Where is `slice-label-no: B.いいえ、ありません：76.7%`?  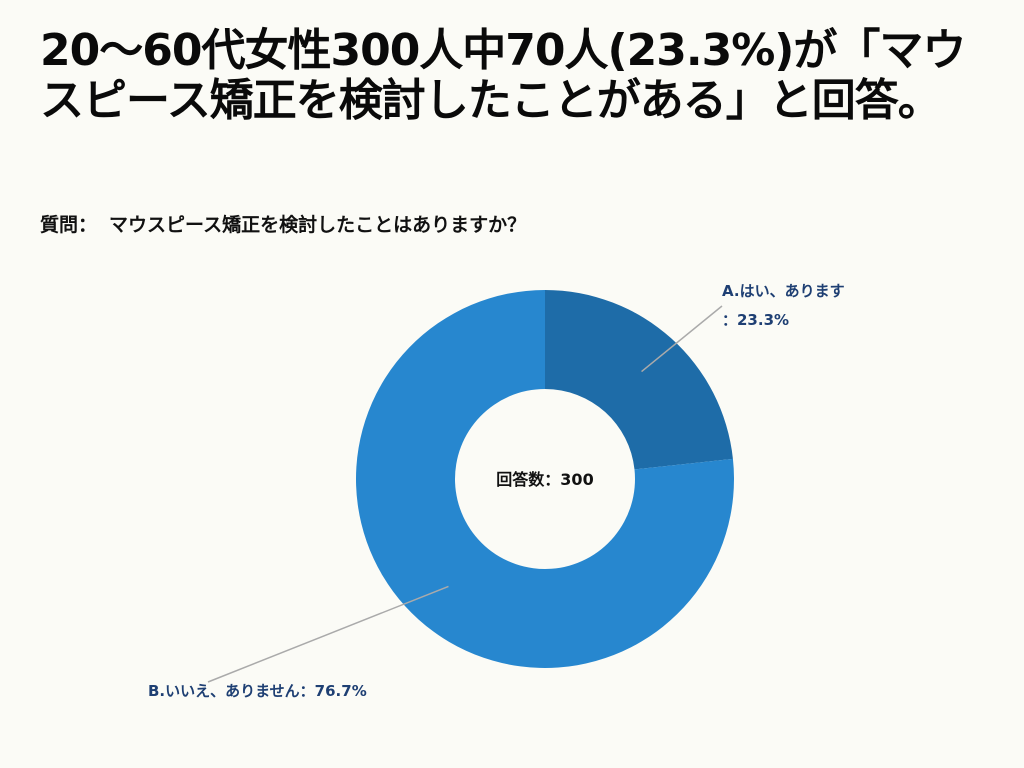 slice-label-no: B.いいえ、ありません：76.7% is located at coordinates (257, 691).